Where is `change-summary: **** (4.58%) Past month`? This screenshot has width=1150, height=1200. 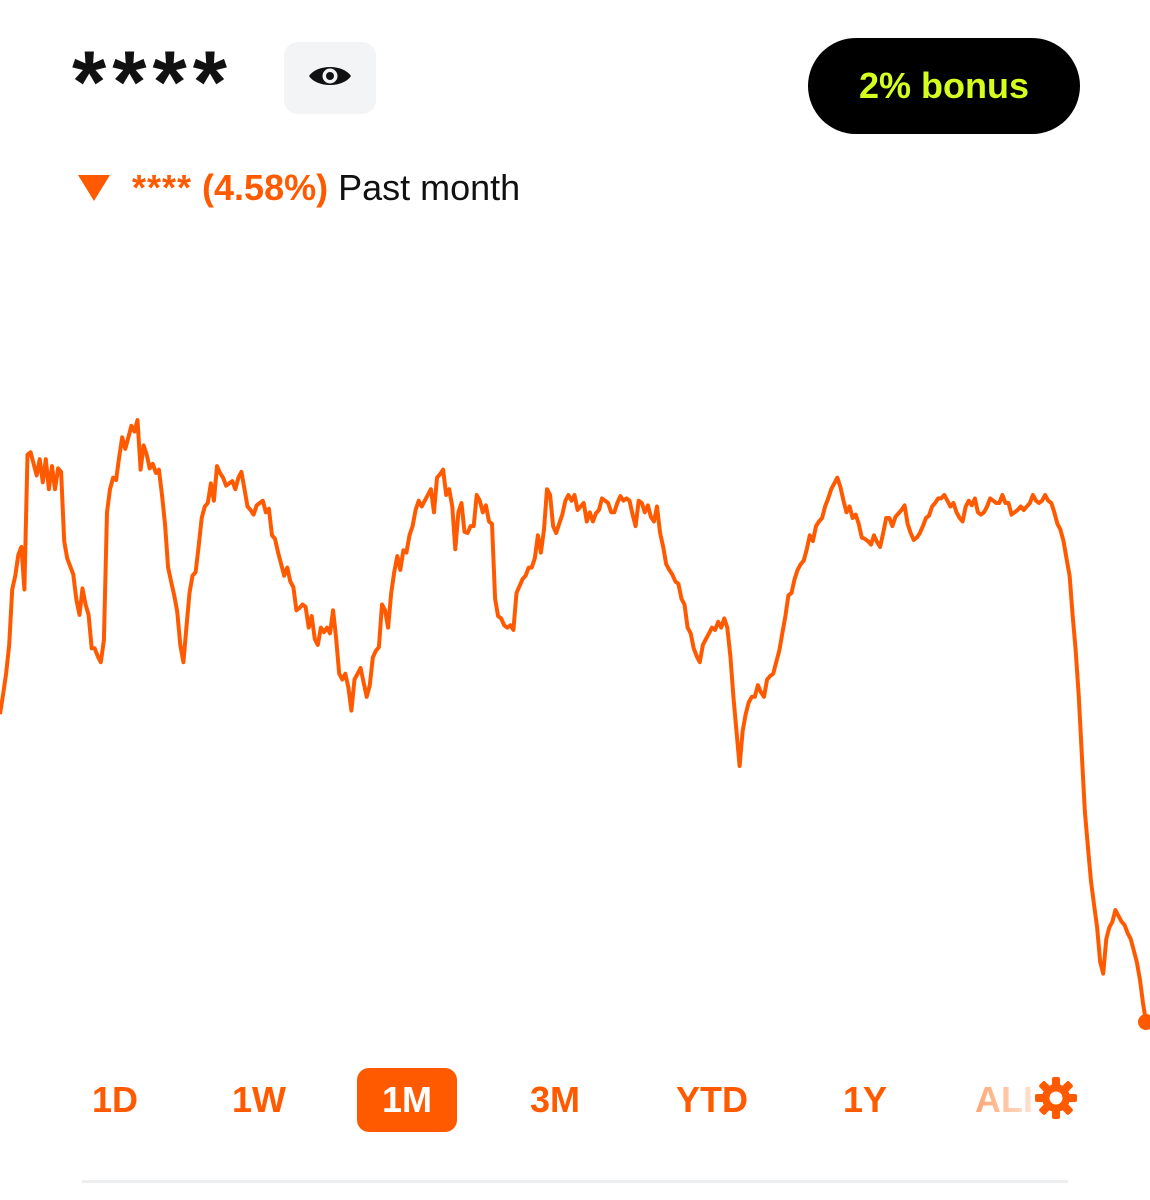 change-summary: **** (4.58%) Past month is located at coordinates (299, 188).